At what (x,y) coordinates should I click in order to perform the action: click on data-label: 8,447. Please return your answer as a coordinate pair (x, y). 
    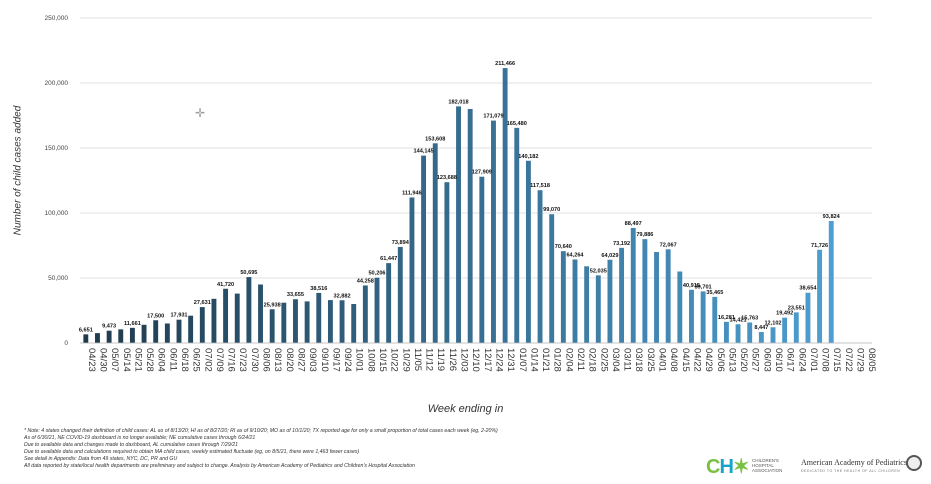
    Looking at the image, I should click on (761, 328).